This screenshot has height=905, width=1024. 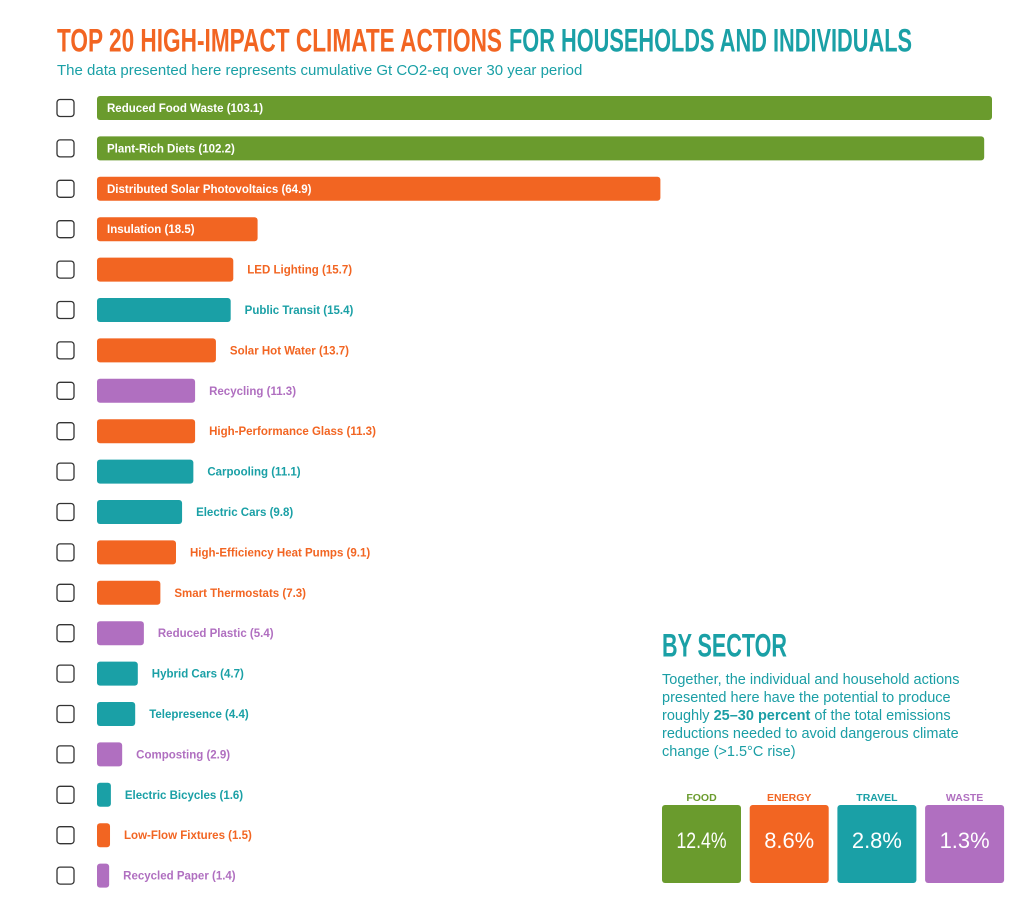 What do you see at coordinates (280, 553) in the screenshot?
I see `bar-label: High-Efficiency Heat Pumps (9.1)` at bounding box center [280, 553].